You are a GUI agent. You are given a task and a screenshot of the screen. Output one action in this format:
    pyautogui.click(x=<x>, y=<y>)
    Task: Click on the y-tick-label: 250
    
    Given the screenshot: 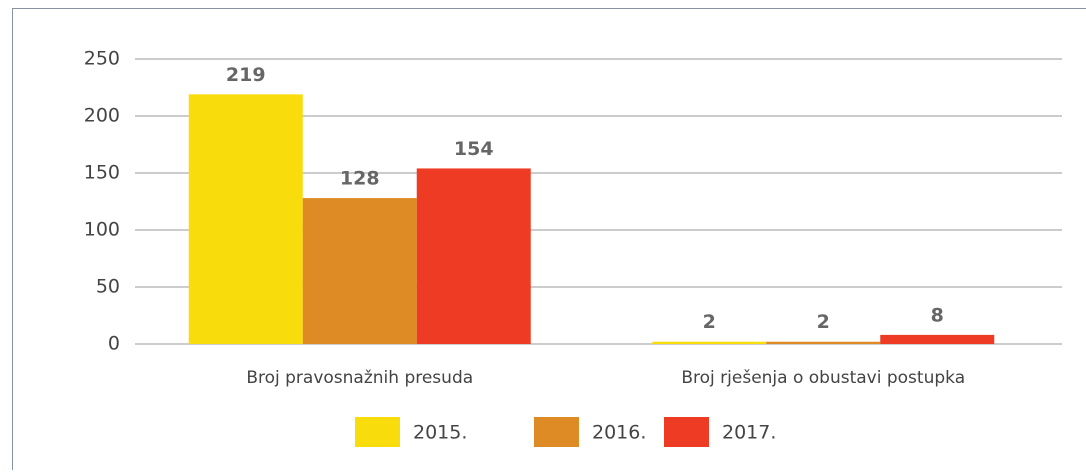 What is the action you would take?
    pyautogui.click(x=102, y=59)
    